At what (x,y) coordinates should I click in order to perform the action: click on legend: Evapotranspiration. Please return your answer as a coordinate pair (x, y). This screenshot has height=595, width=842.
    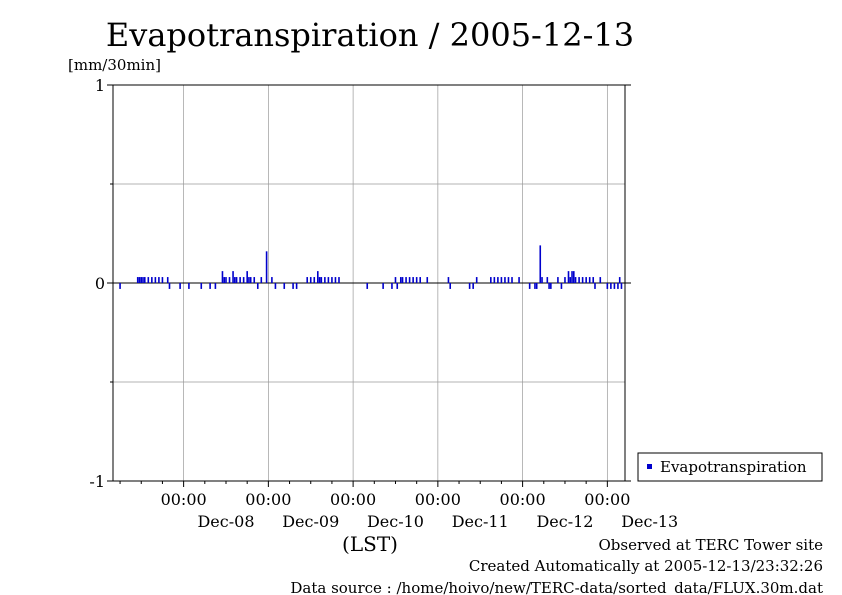
    Looking at the image, I should click on (730, 467).